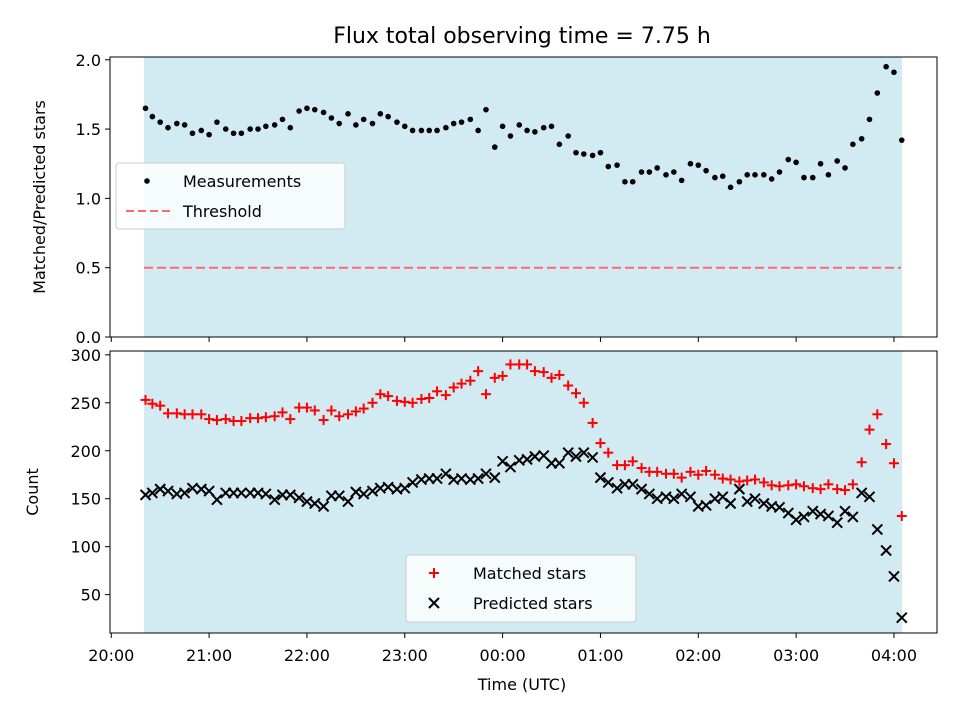 The image size is (960, 720). Describe the element at coordinates (222, 211) in the screenshot. I see `legend-threshold-label: Threshold` at that location.